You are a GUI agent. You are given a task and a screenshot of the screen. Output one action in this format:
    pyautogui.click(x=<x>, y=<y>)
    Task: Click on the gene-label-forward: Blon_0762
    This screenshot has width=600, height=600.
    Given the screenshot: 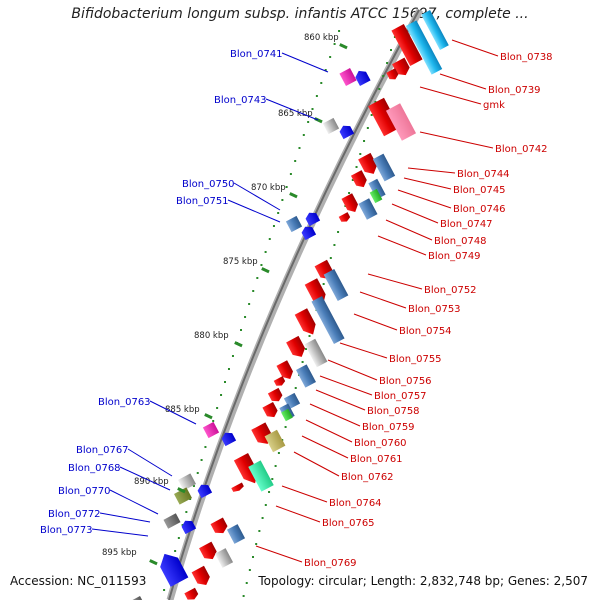 What is the action you would take?
    pyautogui.click(x=367, y=477)
    